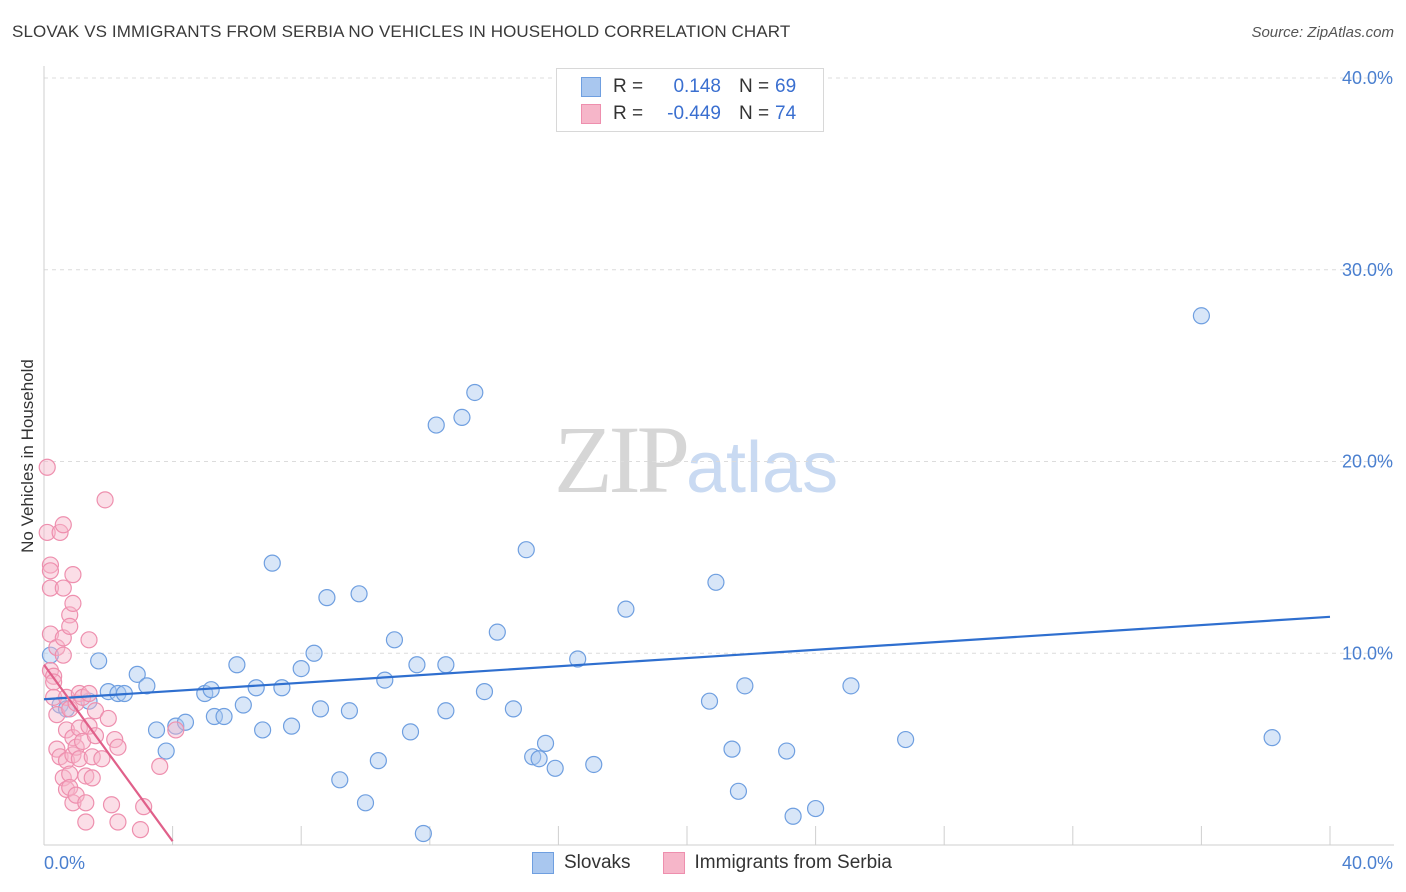 The height and width of the screenshot is (892, 1406). What do you see at coordinates (64, 863) in the screenshot?
I see `x-tick-label: 0.0%` at bounding box center [64, 863].